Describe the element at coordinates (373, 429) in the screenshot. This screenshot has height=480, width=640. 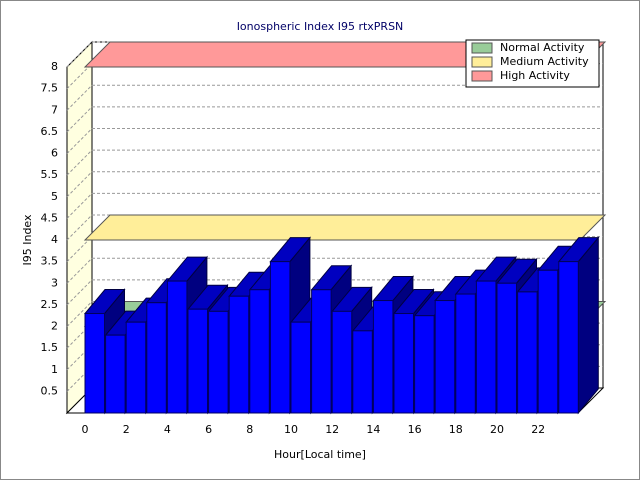
I see `x-tick-label: 14` at that location.